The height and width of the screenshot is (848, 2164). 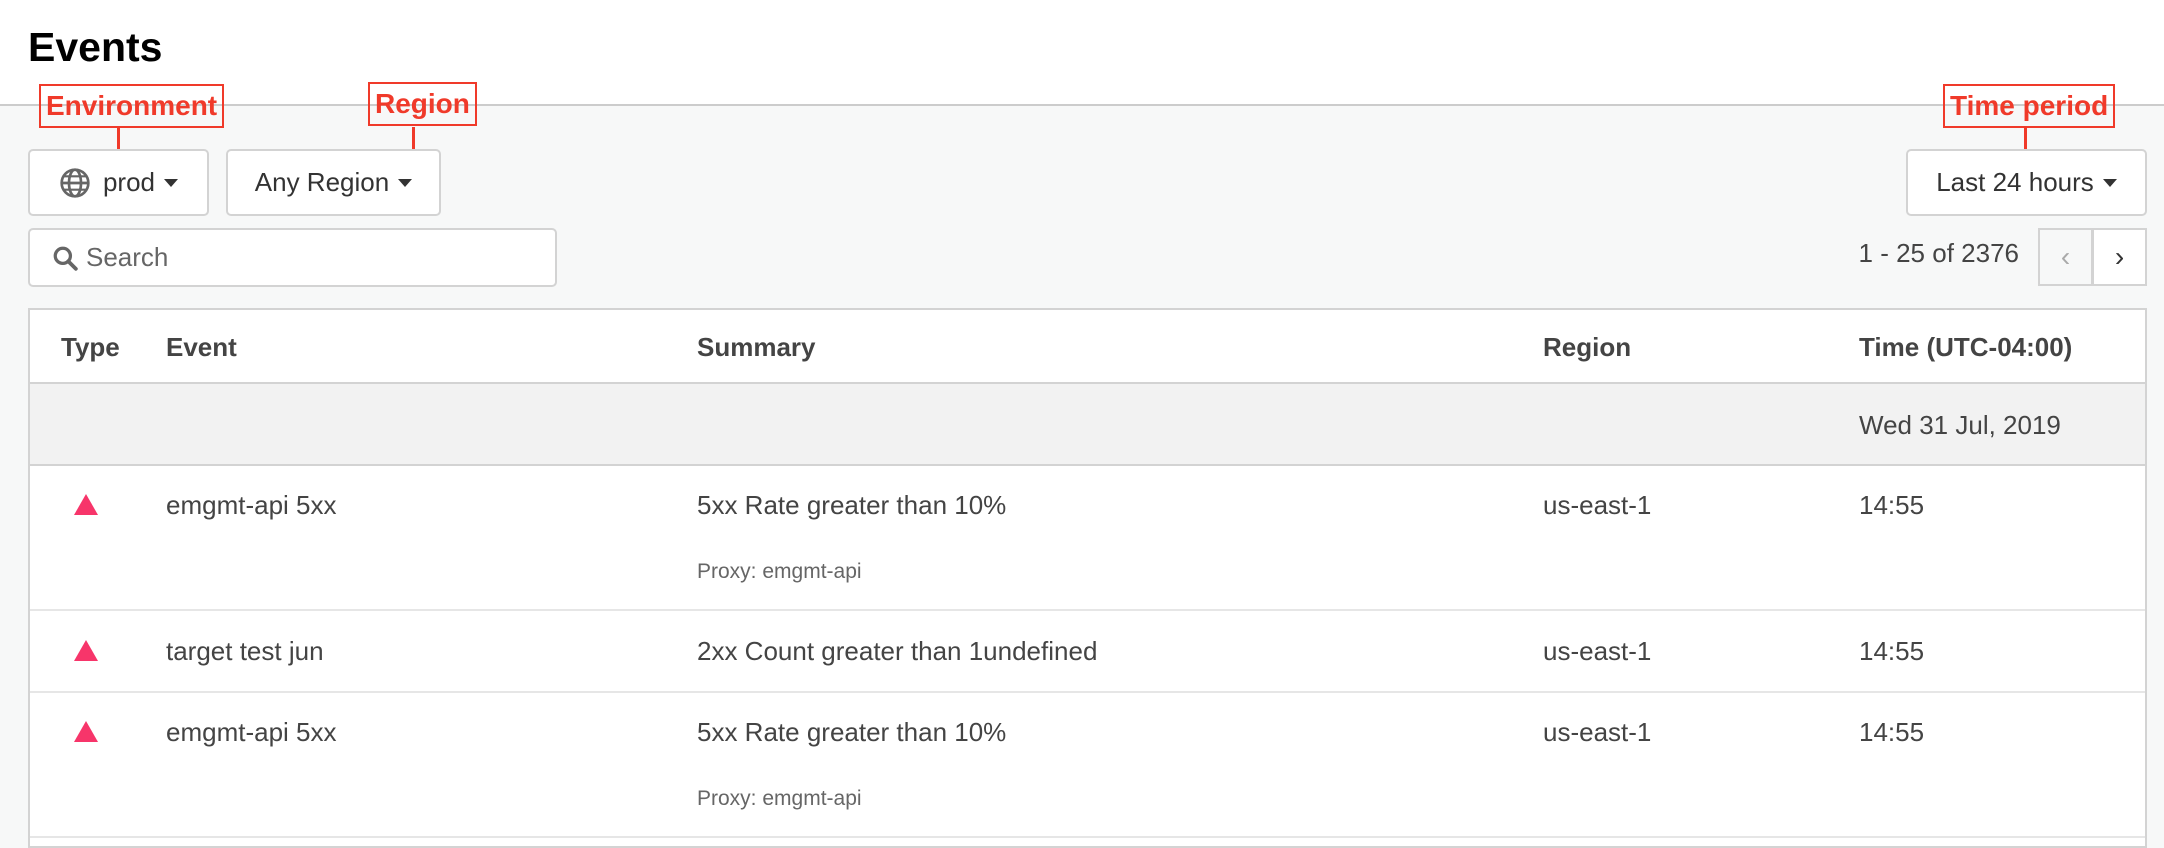 I want to click on page-header: Events, so click(x=1082, y=53).